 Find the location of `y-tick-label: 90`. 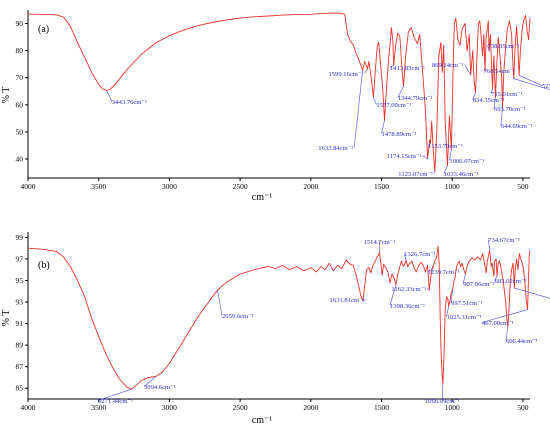

y-tick-label: 90 is located at coordinates (20, 23).